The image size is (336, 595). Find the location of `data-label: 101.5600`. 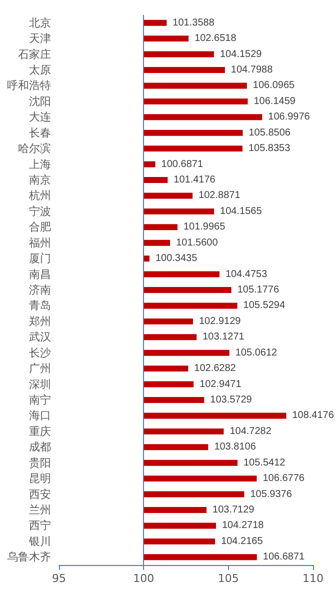

data-label: 101.5600 is located at coordinates (197, 242).